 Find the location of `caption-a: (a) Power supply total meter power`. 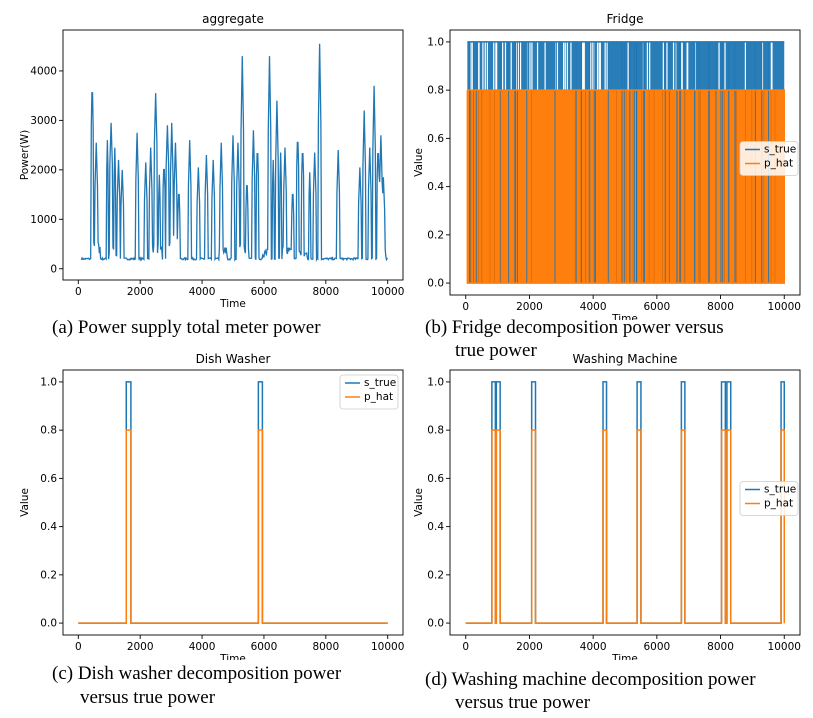

caption-a: (a) Power supply total meter power is located at coordinates (186, 327).